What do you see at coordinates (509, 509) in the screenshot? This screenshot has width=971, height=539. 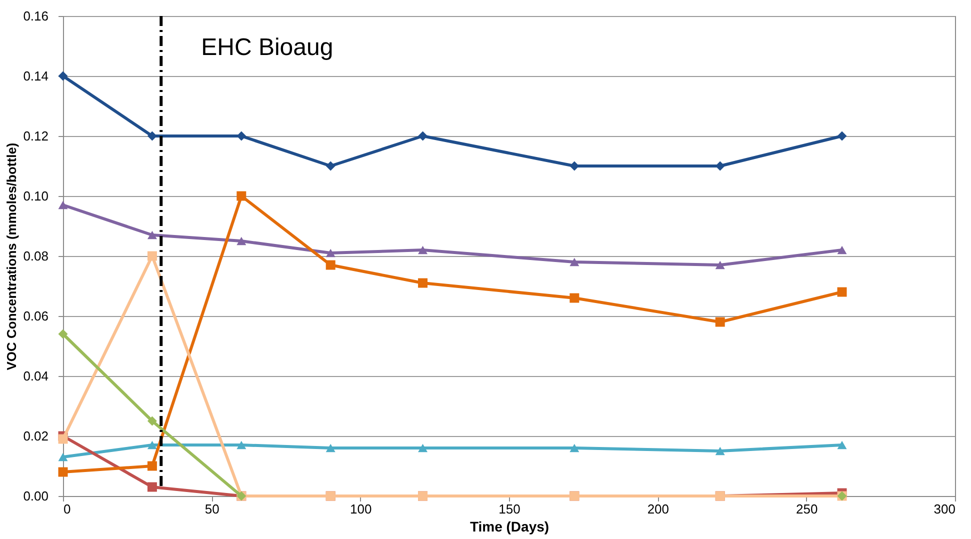 I see `x-tick-label: 150` at bounding box center [509, 509].